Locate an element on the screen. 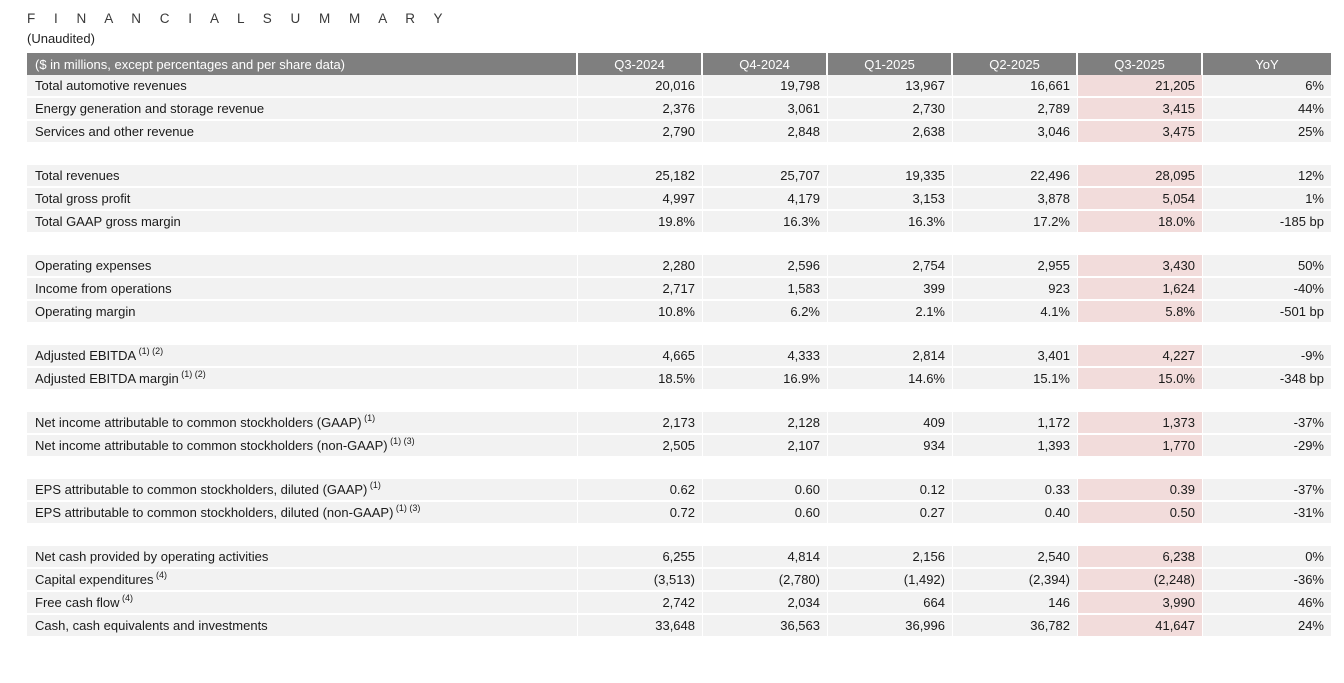 The width and height of the screenshot is (1344, 683). row-label: Operating margin is located at coordinates (302, 312).